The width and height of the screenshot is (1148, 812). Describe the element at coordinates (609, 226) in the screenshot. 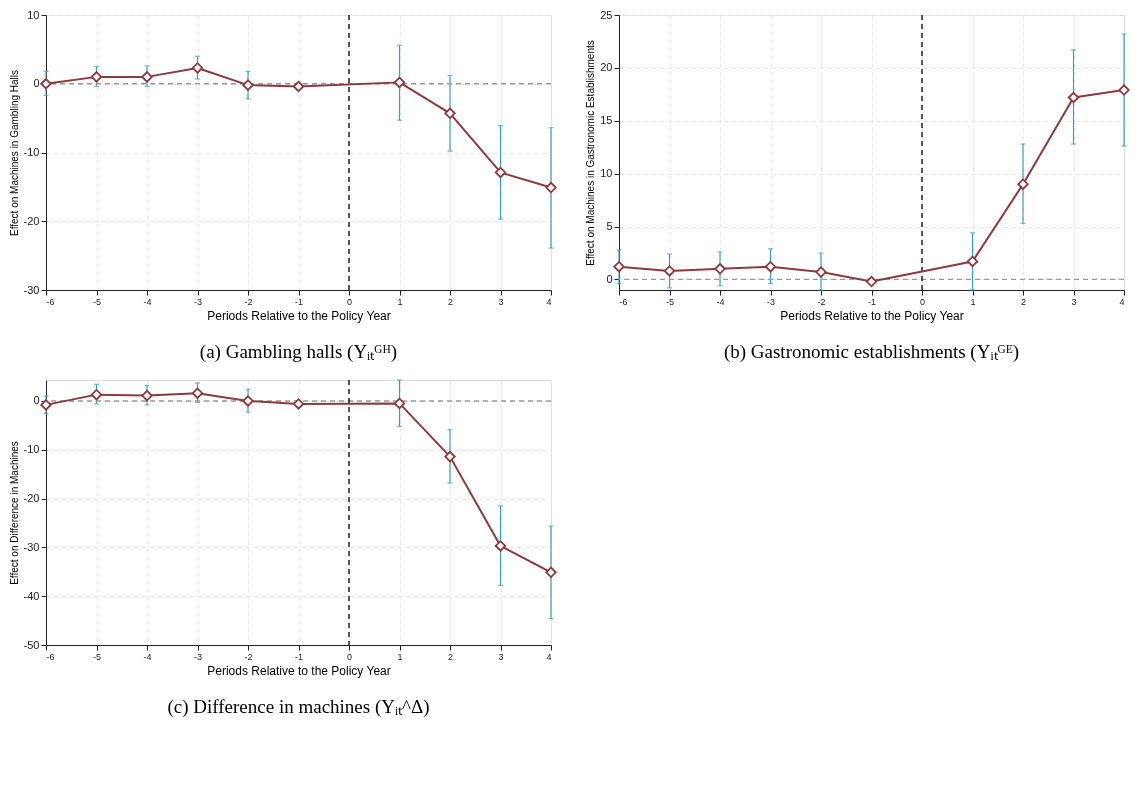

I see `y-tick-label: 5` at that location.